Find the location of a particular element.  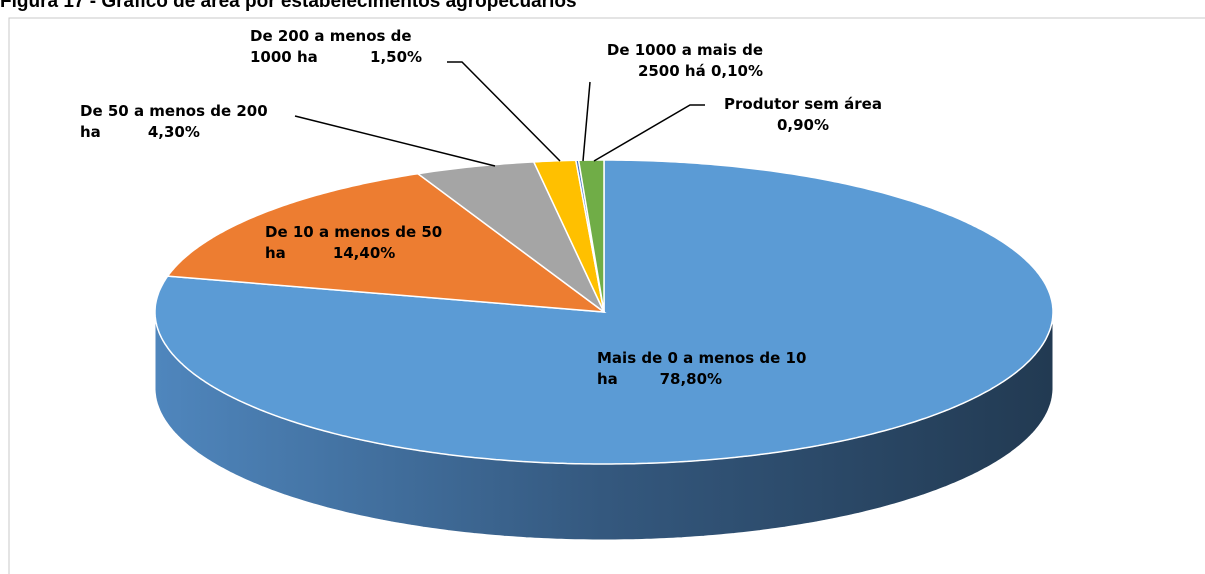

value-label: 14,40% is located at coordinates (364, 253).